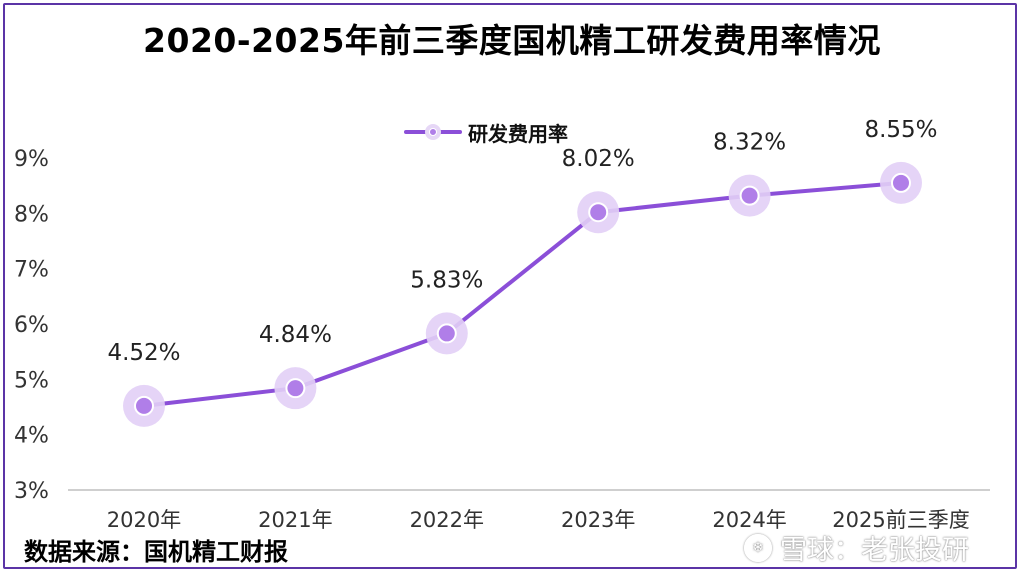  I want to click on y-tick-label: 9%, so click(31, 159).